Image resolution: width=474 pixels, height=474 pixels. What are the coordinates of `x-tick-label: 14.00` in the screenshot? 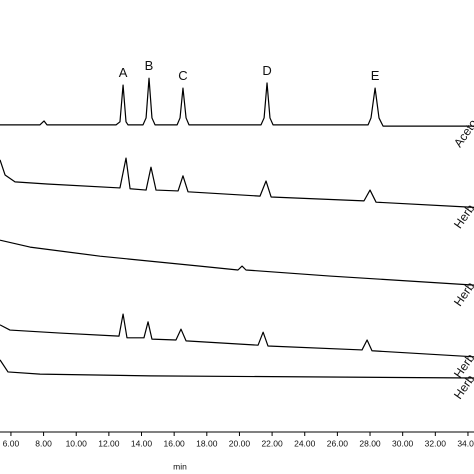 It's located at (142, 443).